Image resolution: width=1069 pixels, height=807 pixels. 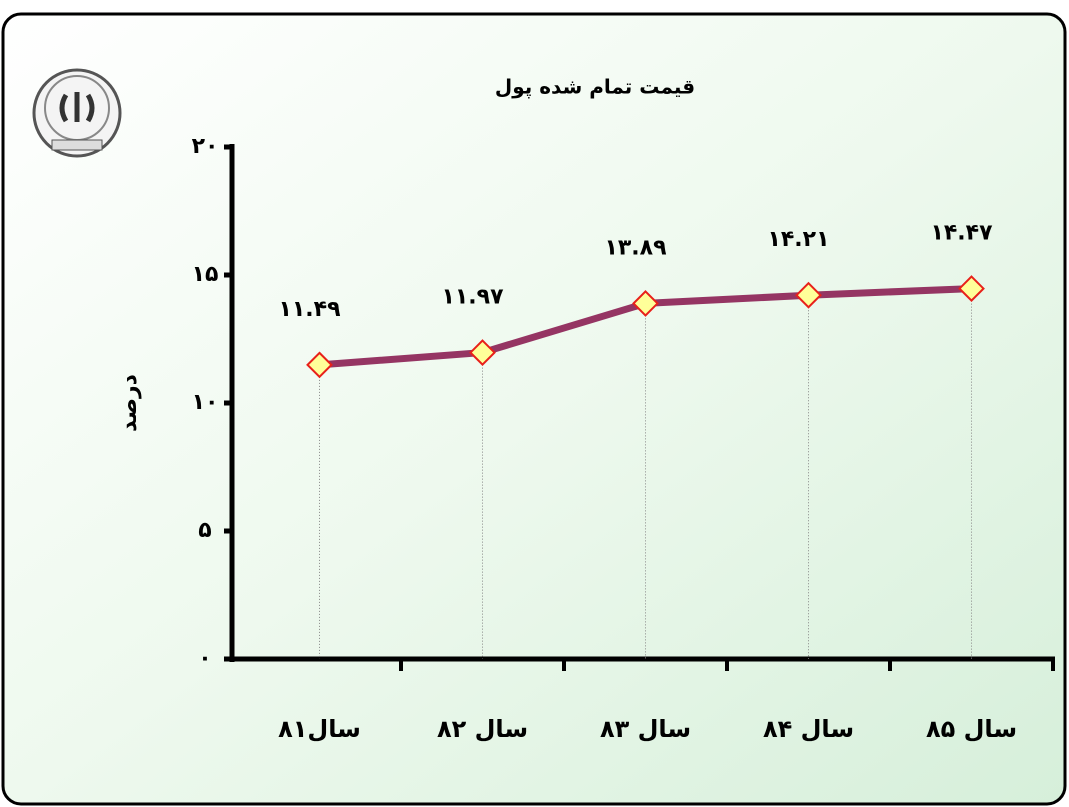 What do you see at coordinates (77, 113) in the screenshot?
I see `logo` at bounding box center [77, 113].